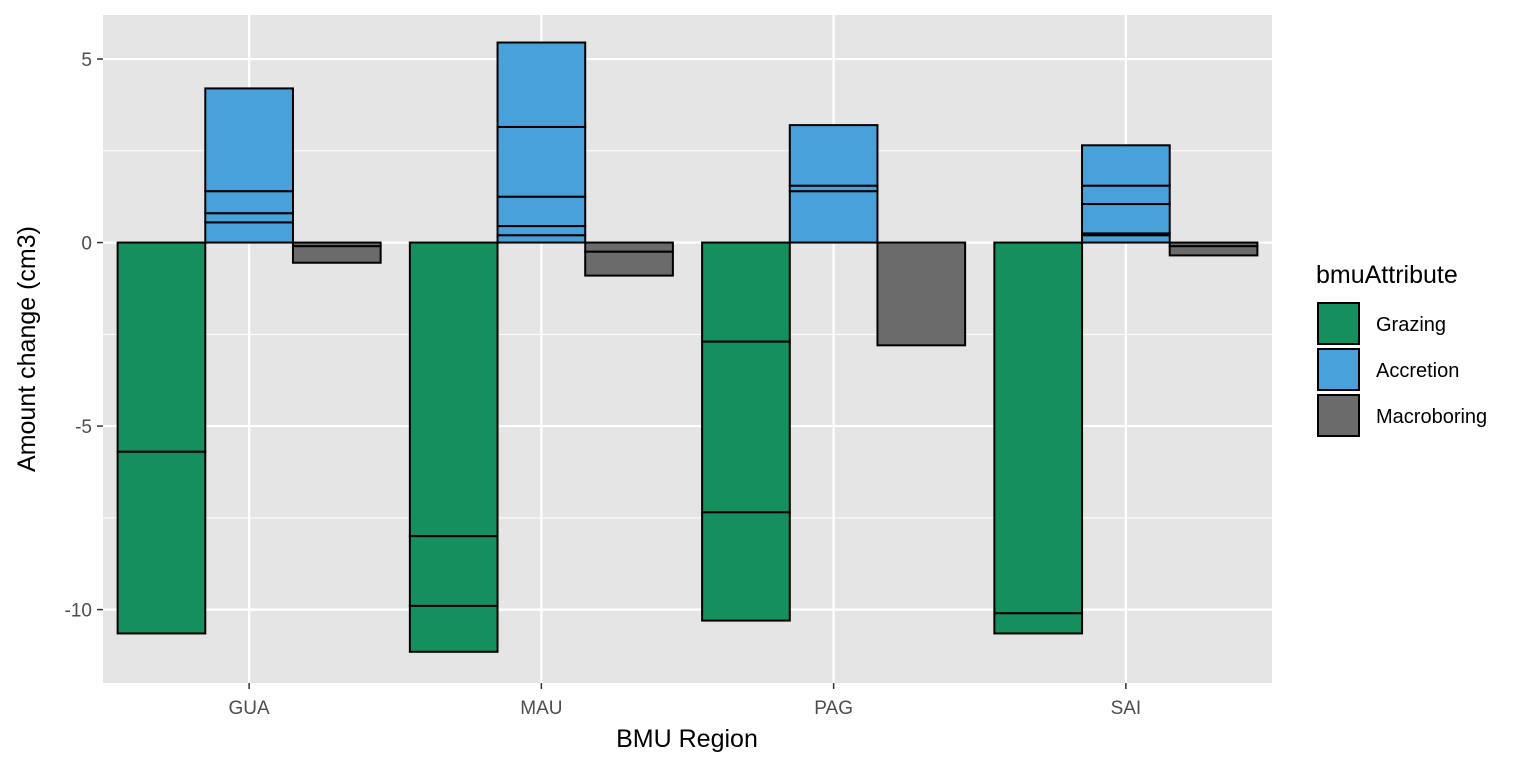 Image resolution: width=1536 pixels, height=768 pixels. Describe the element at coordinates (833, 708) in the screenshot. I see `x-tick-label: PAG` at that location.